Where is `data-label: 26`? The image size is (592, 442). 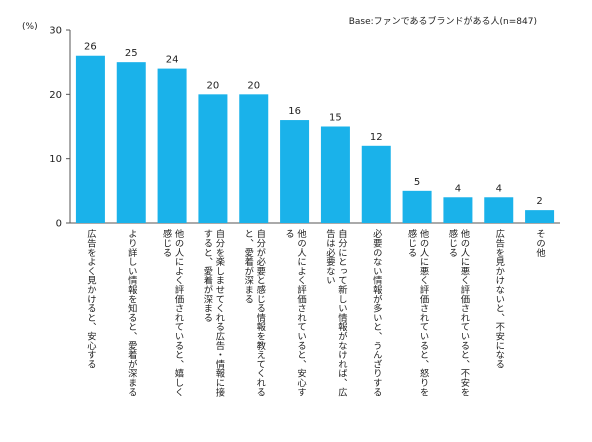
data-label: 26 is located at coordinates (90, 47).